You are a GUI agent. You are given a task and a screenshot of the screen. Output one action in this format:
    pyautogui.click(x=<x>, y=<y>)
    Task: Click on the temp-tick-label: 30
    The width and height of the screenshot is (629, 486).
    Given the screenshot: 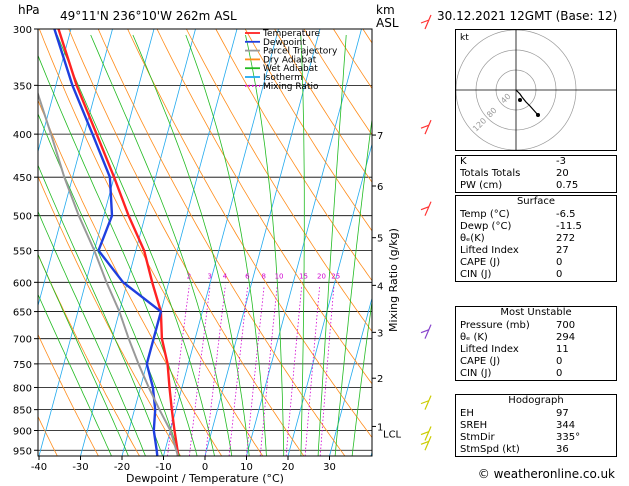 What is the action you would take?
    pyautogui.click(x=329, y=467)
    